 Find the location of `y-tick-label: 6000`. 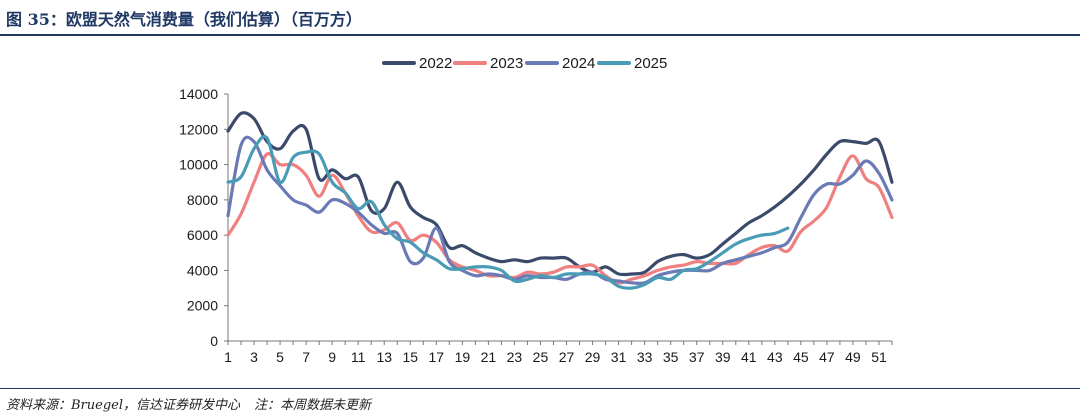

y-tick-label: 6000 is located at coordinates (202, 235).